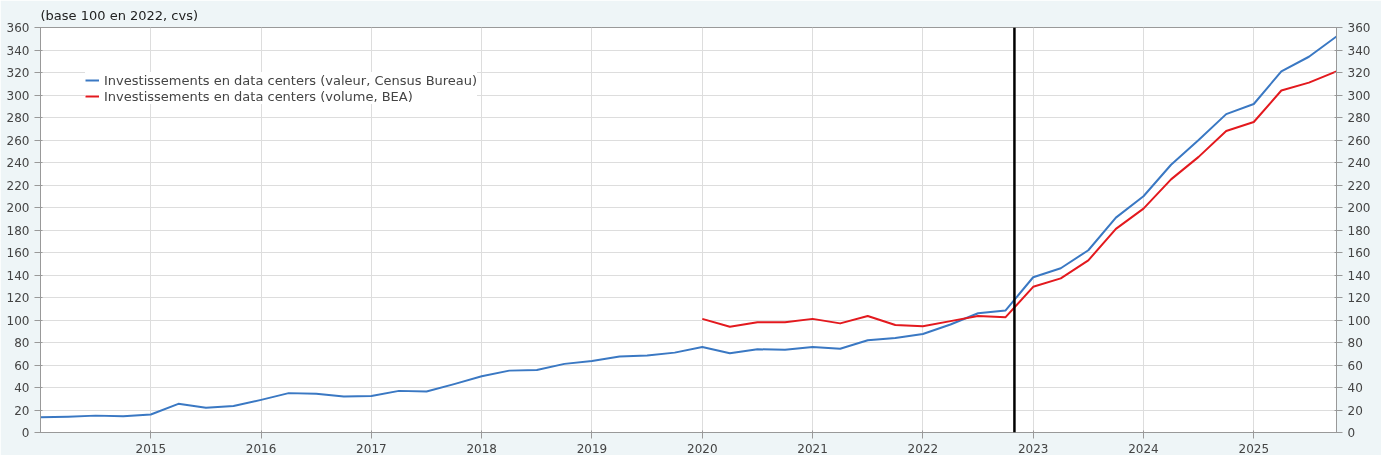 The width and height of the screenshot is (1381, 455). What do you see at coordinates (18, 185) in the screenshot?
I see `y-tick-label: 220` at bounding box center [18, 185].